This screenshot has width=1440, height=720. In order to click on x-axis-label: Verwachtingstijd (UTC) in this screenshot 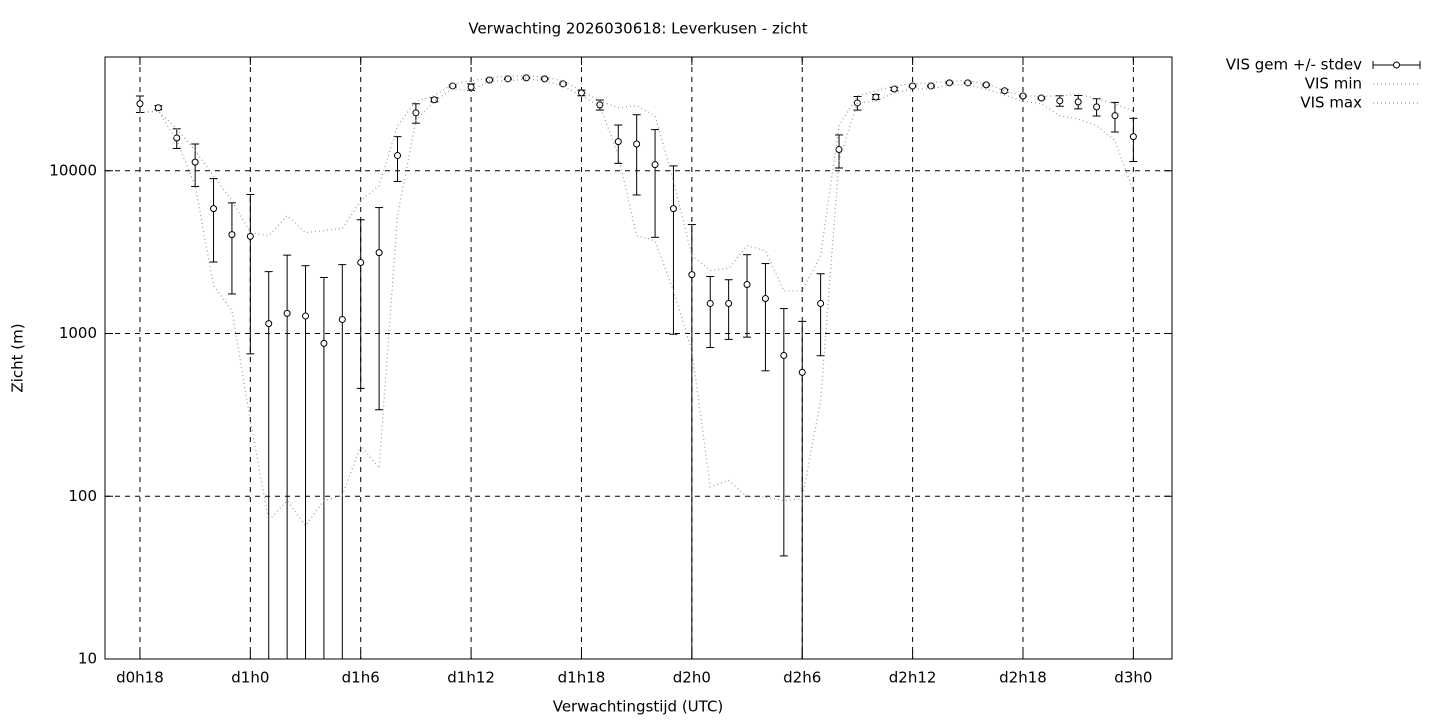, I will do `click(638, 707)`.